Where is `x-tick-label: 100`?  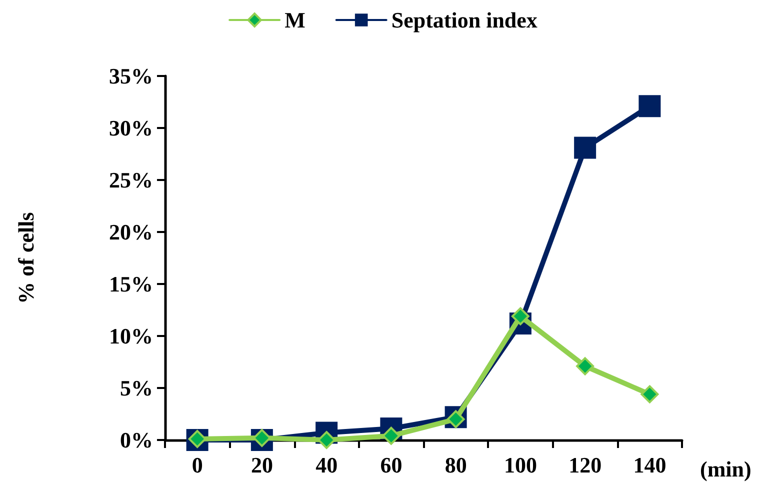 x-tick-label: 100 is located at coordinates (520, 465).